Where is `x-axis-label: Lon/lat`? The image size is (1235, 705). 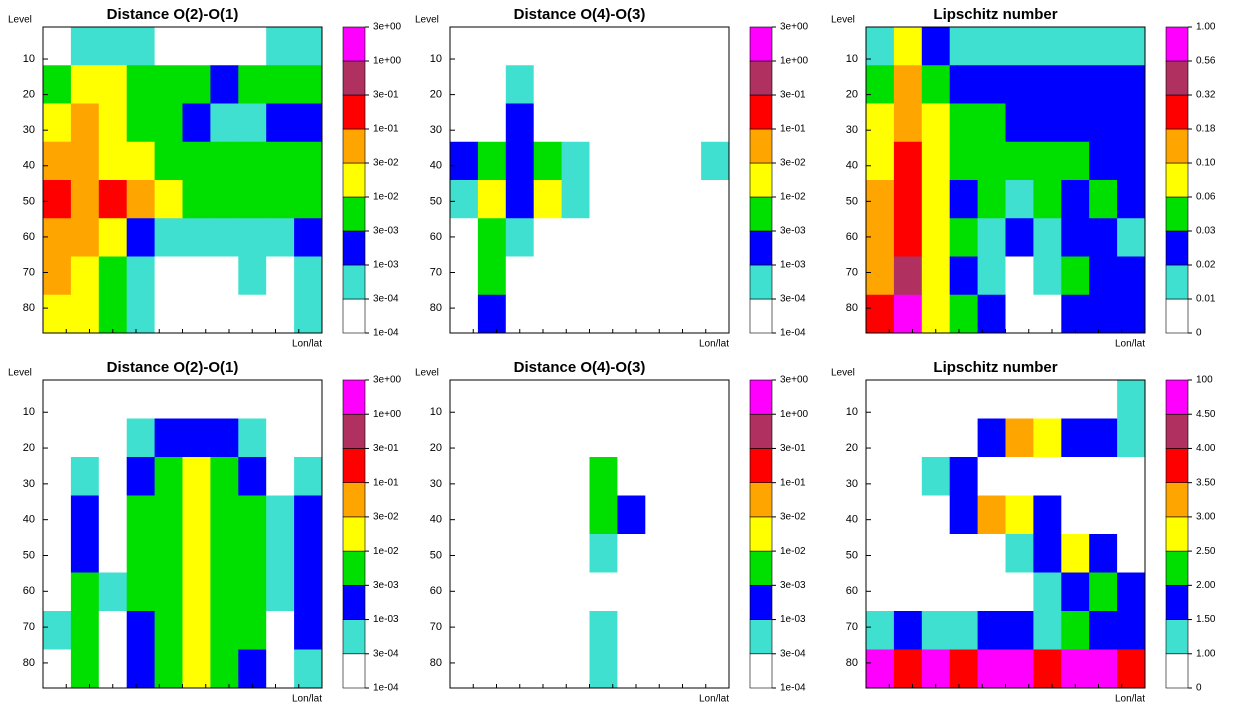
x-axis-label: Lon/lat is located at coordinates (1130, 344).